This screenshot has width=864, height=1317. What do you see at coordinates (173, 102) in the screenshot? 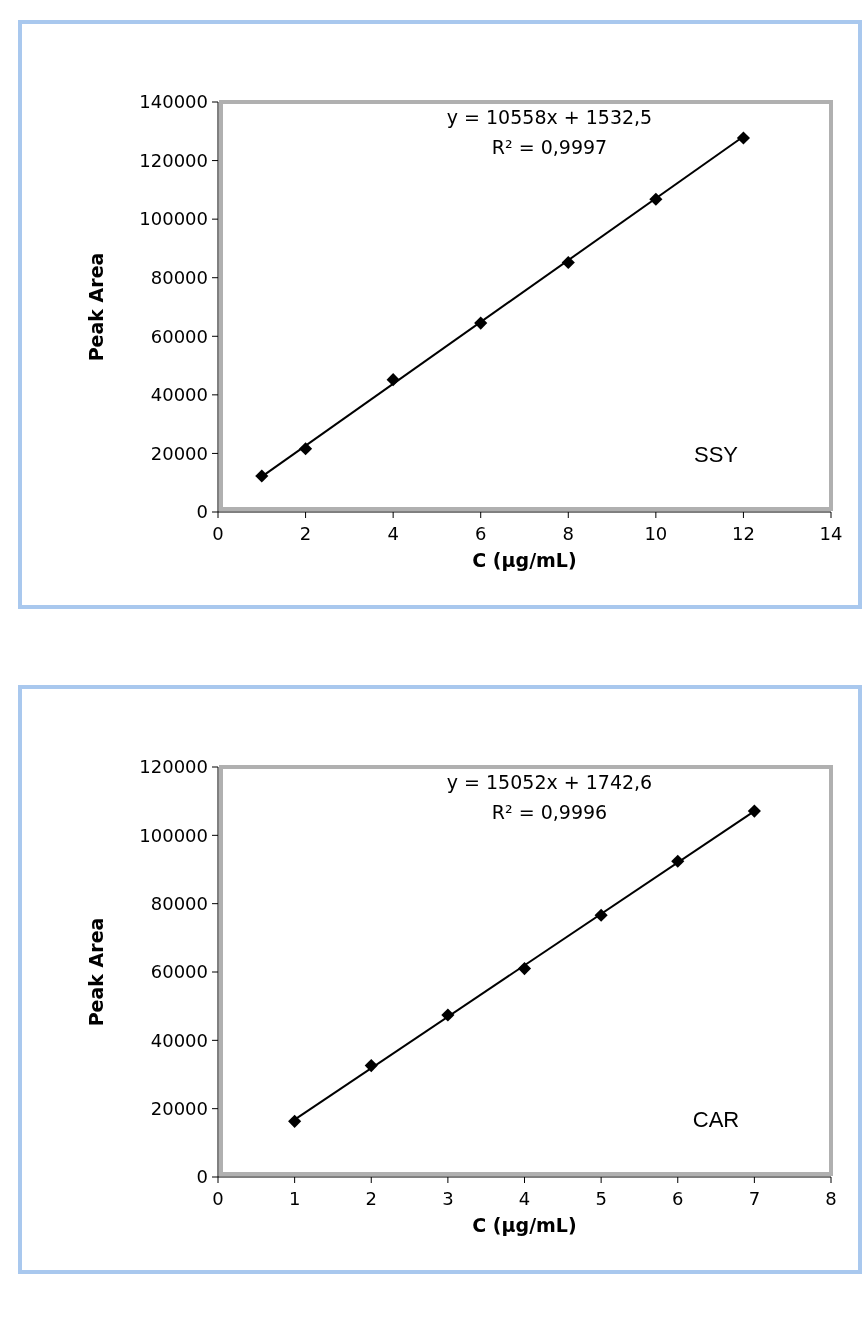
I see `y-tick-label: 140000` at bounding box center [173, 102].